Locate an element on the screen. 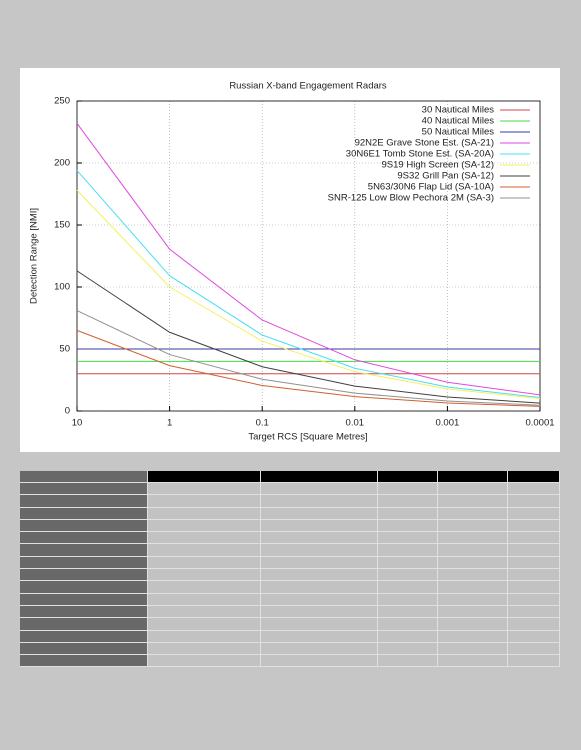 The height and width of the screenshot is (750, 581). series-line is located at coordinates (308, 368).